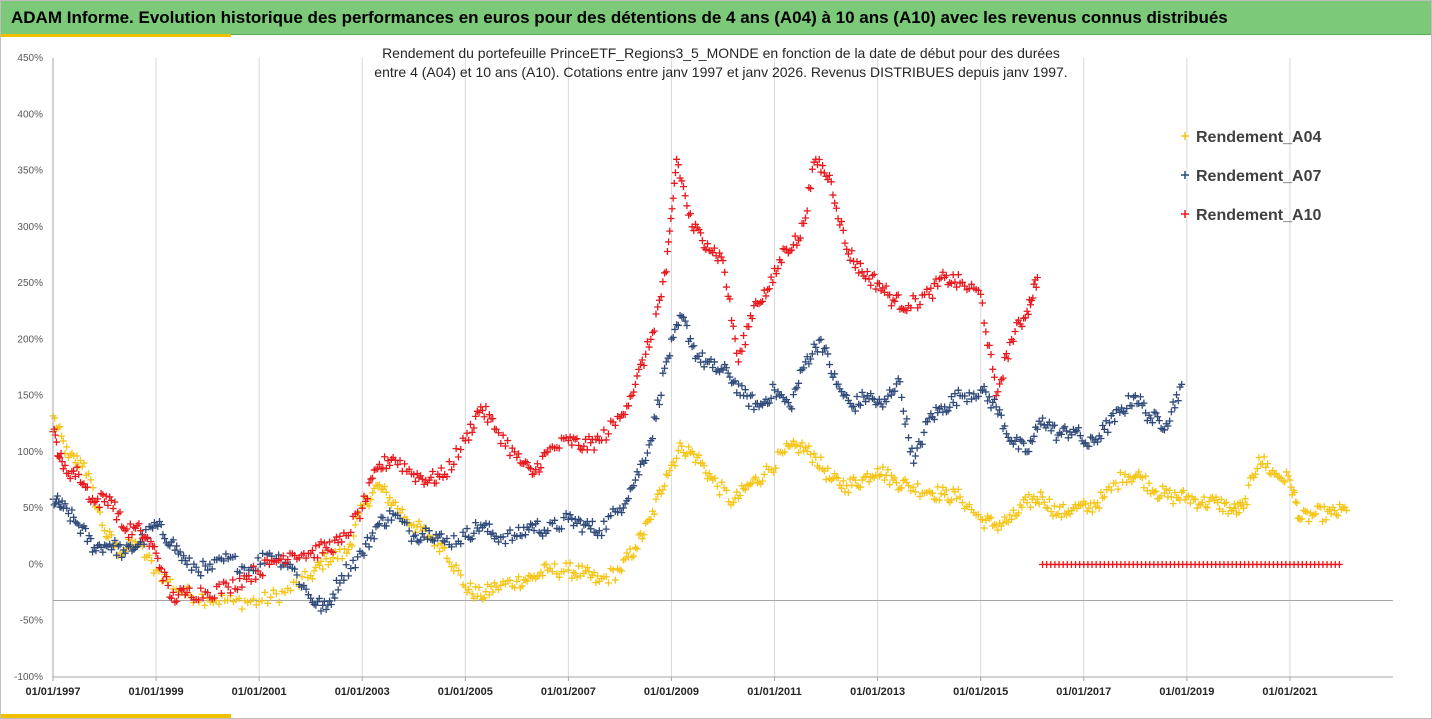 The image size is (1432, 719). I want to click on y-tick-label: 450%, so click(30, 58).